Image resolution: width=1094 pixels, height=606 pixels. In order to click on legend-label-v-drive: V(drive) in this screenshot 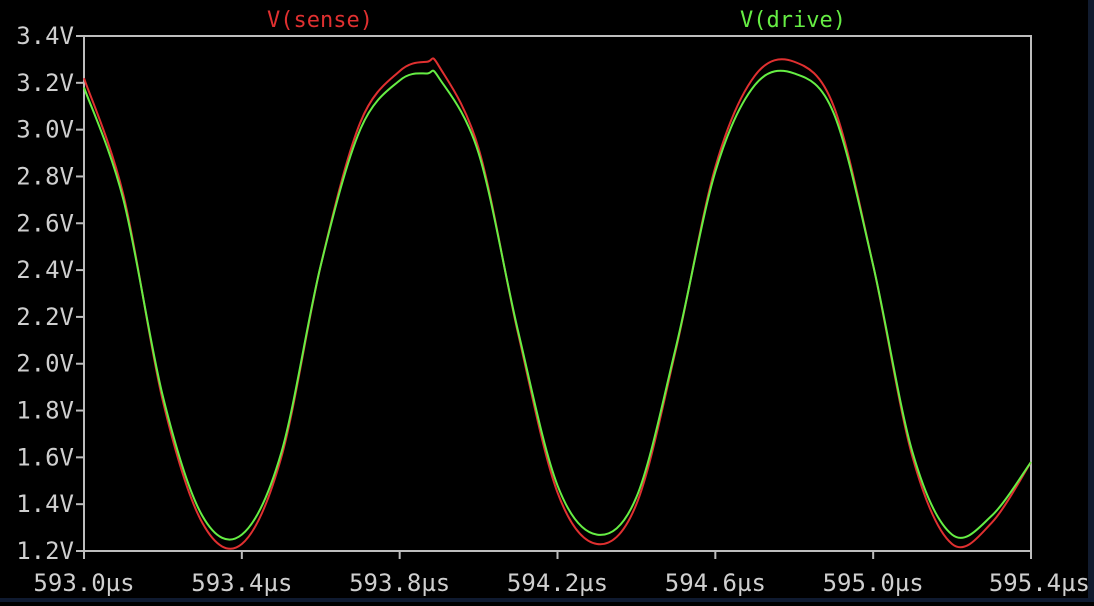, I will do `click(793, 20)`.